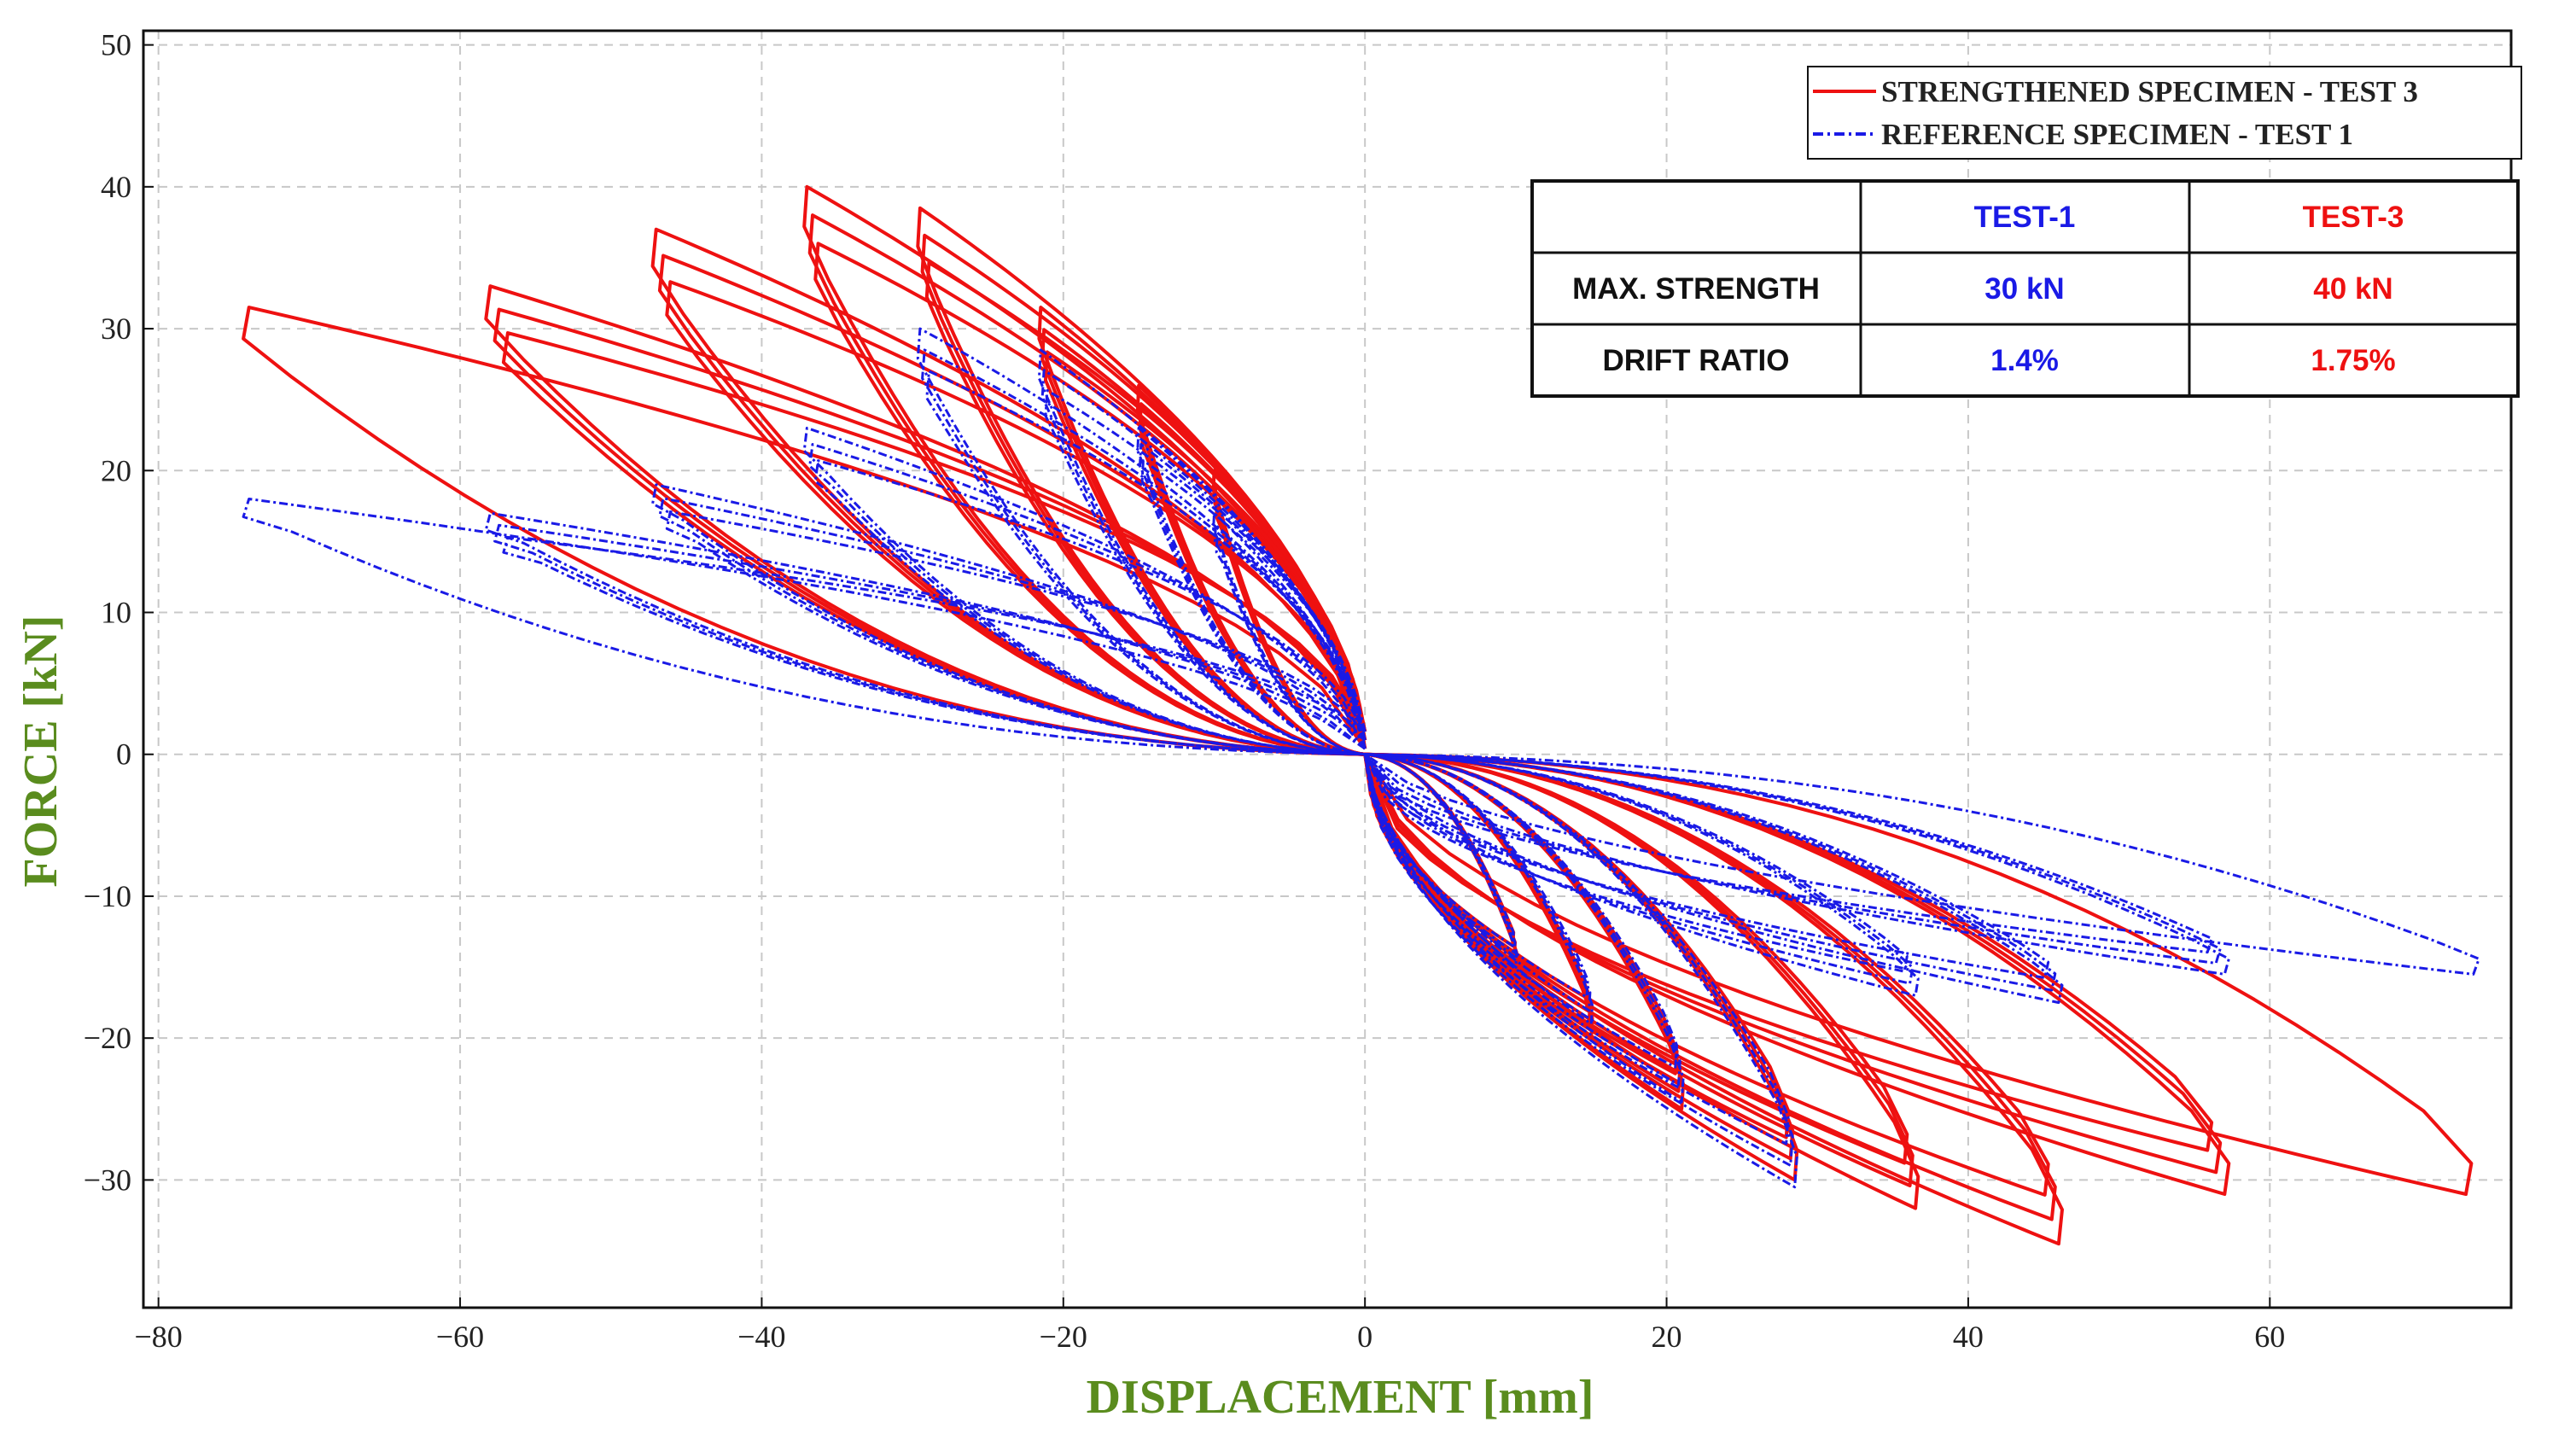 This screenshot has height=1434, width=2576. Describe the element at coordinates (2269, 1337) in the screenshot. I see `x-tick-label: 60` at that location.